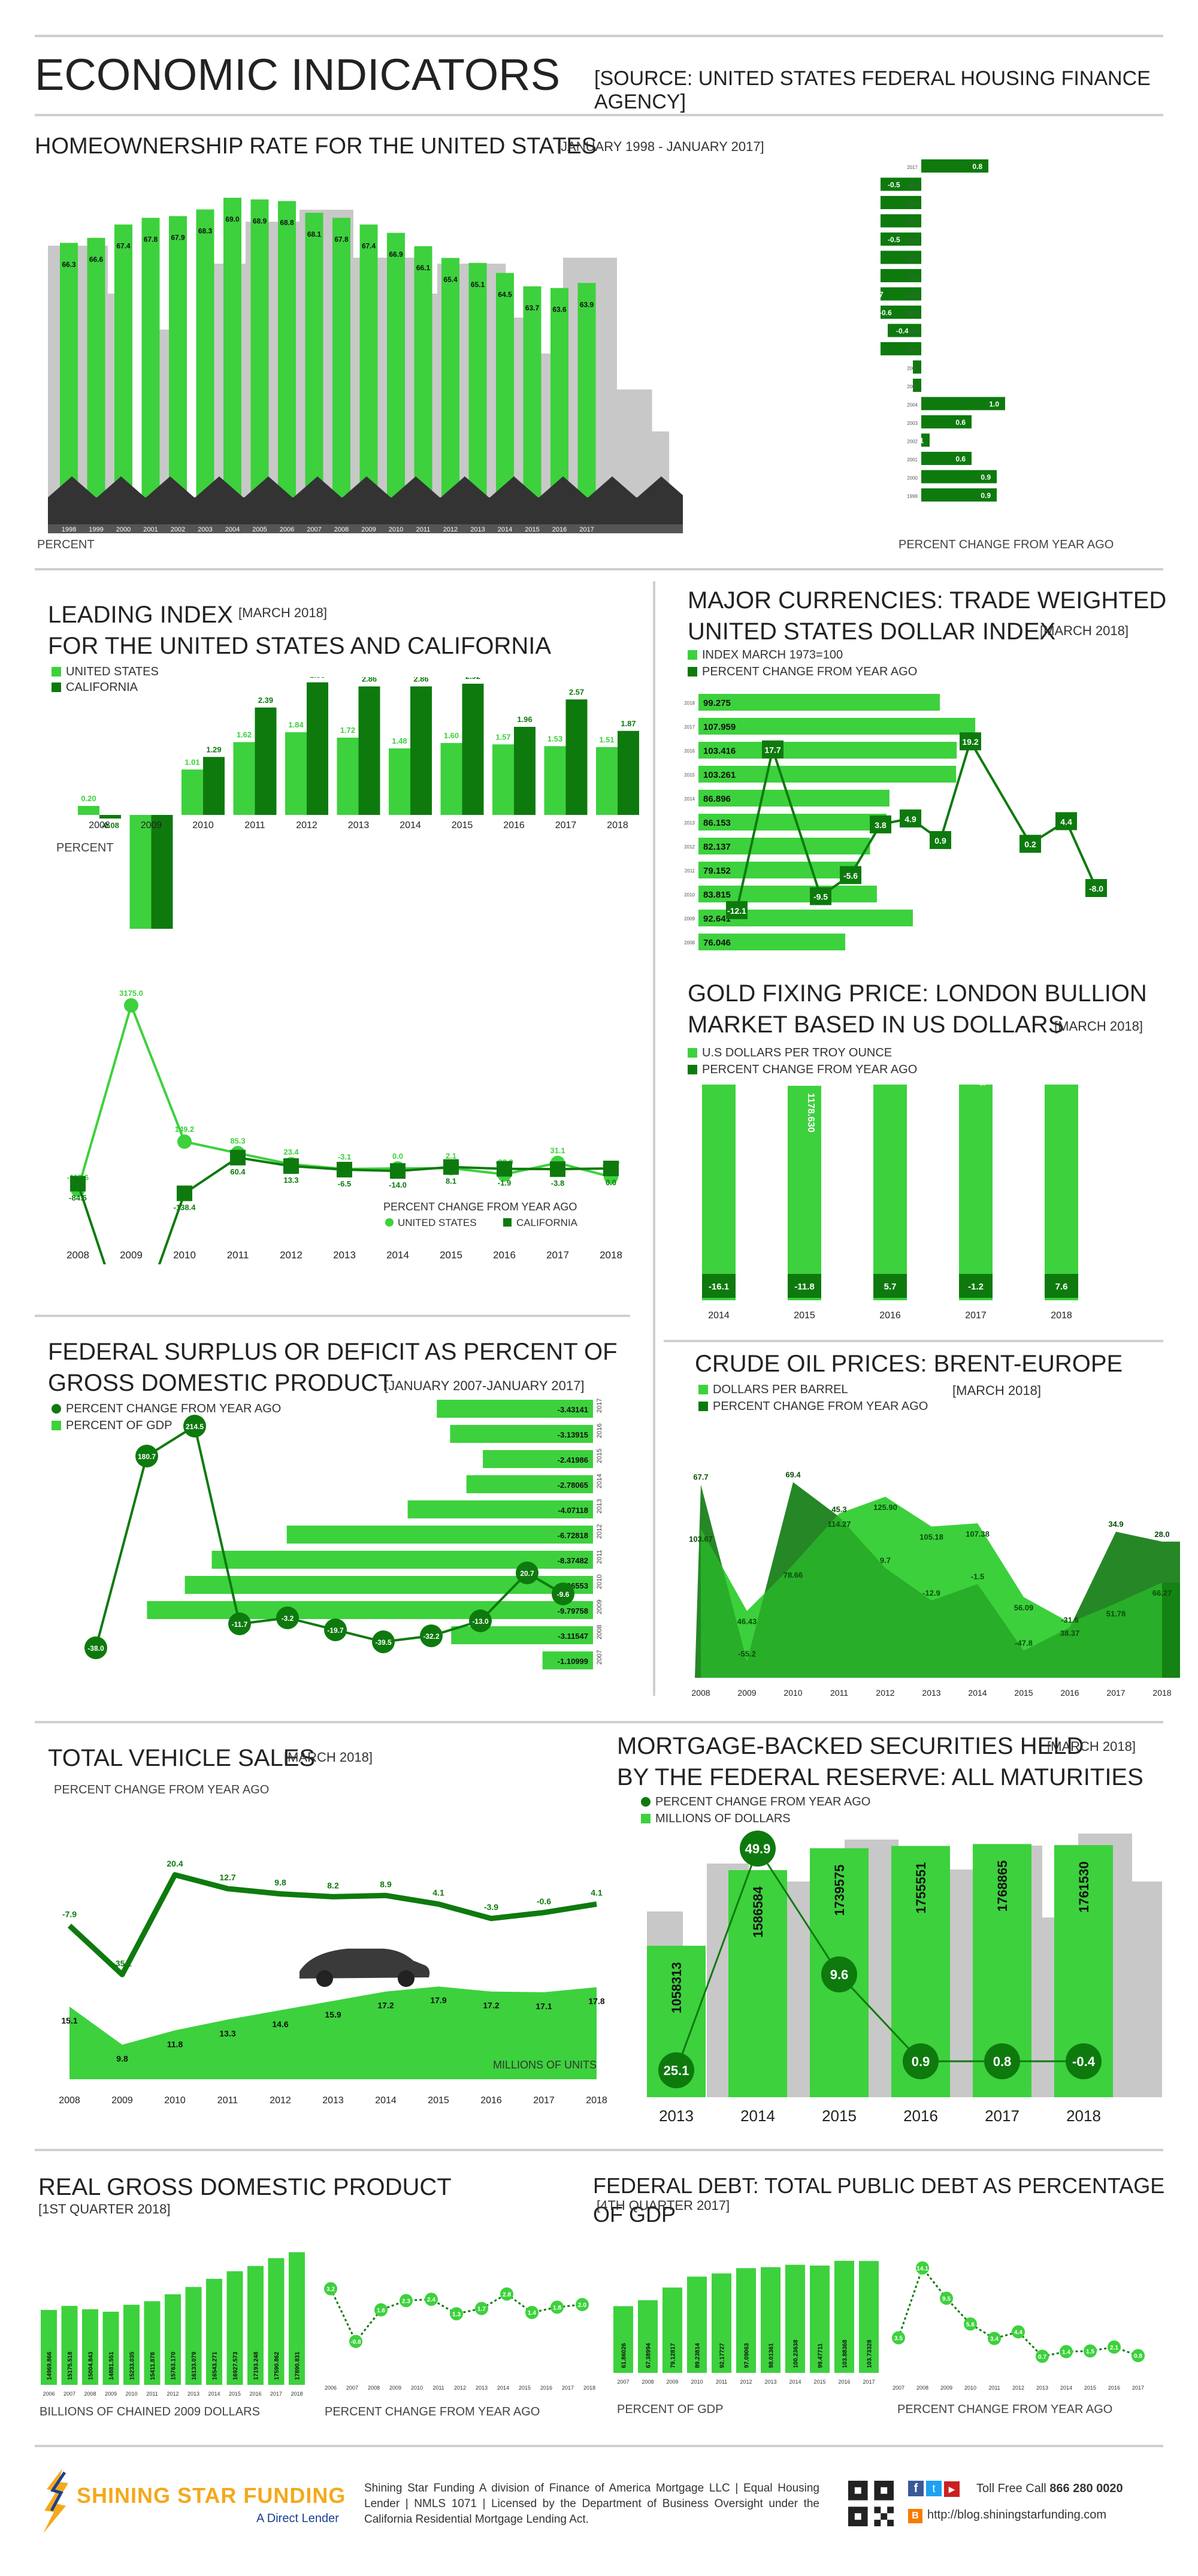  What do you see at coordinates (758, 1912) in the screenshot?
I see `data-label: 1586584` at bounding box center [758, 1912].